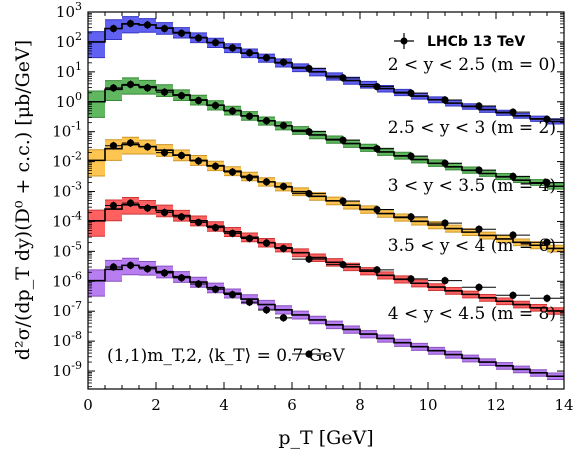 The width and height of the screenshot is (582, 454). Describe the element at coordinates (292, 405) in the screenshot. I see `x-tick-label: 6` at that location.